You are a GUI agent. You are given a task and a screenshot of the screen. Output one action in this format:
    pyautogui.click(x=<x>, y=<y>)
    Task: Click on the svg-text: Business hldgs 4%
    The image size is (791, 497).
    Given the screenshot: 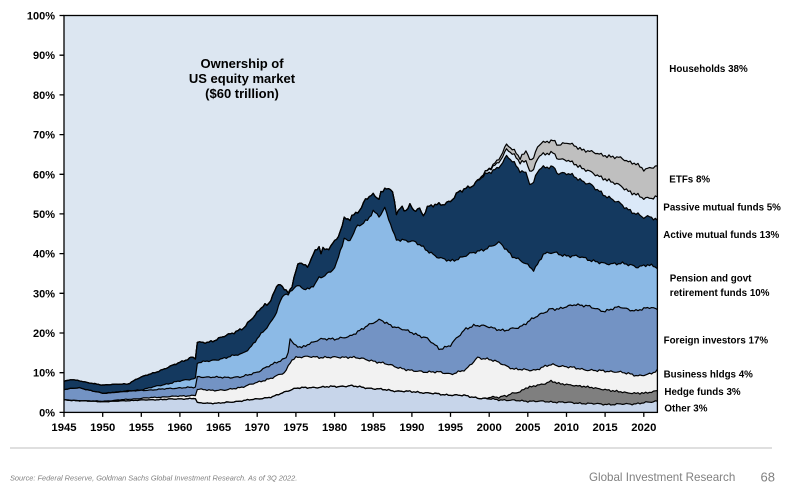 What is the action you would take?
    pyautogui.click(x=709, y=375)
    